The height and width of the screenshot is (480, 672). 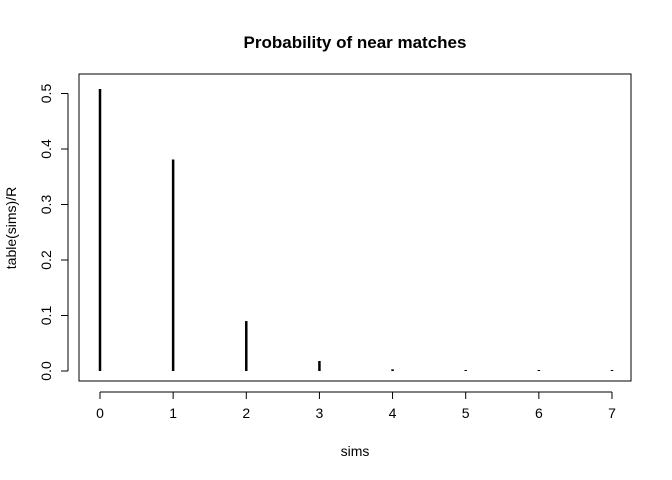 What do you see at coordinates (11, 228) in the screenshot?
I see `y-axis-label: table(sims)/R` at bounding box center [11, 228].